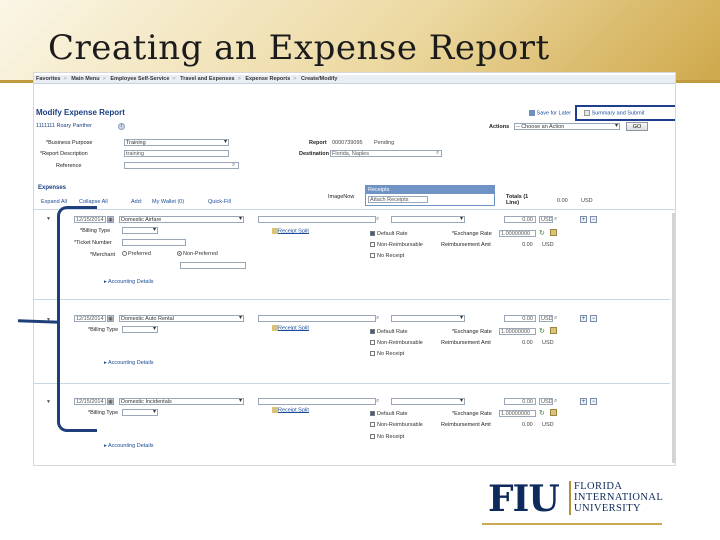  What do you see at coordinates (181, 318) in the screenshot?
I see `line2-expense-type-select: Domestic Auto Rental` at bounding box center [181, 318].